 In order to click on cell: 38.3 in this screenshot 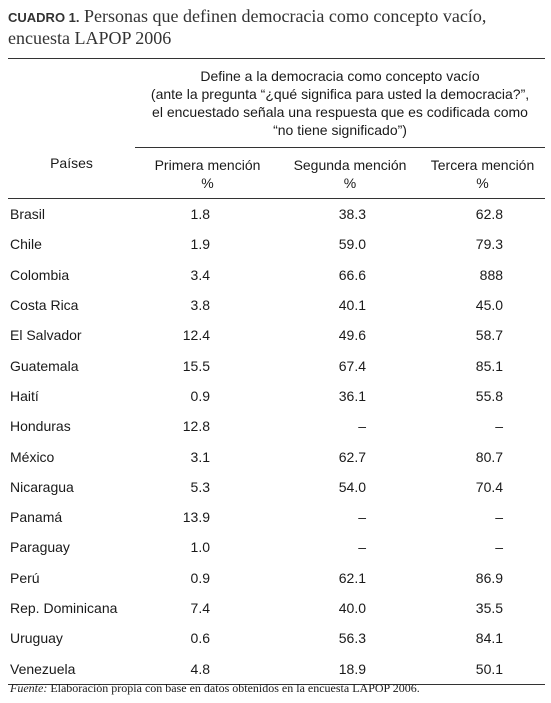, I will do `click(352, 214)`.